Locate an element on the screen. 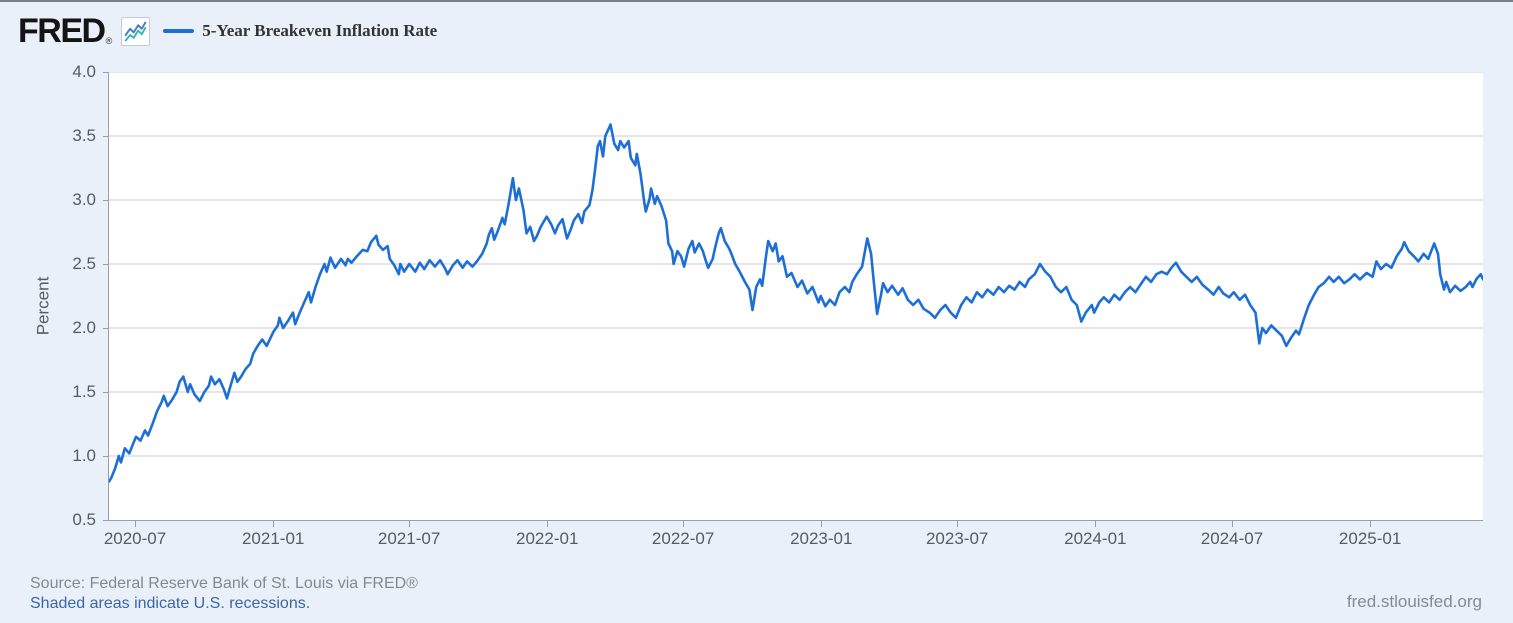 The height and width of the screenshot is (623, 1513). x-axis-label: 2021-07 is located at coordinates (409, 538).